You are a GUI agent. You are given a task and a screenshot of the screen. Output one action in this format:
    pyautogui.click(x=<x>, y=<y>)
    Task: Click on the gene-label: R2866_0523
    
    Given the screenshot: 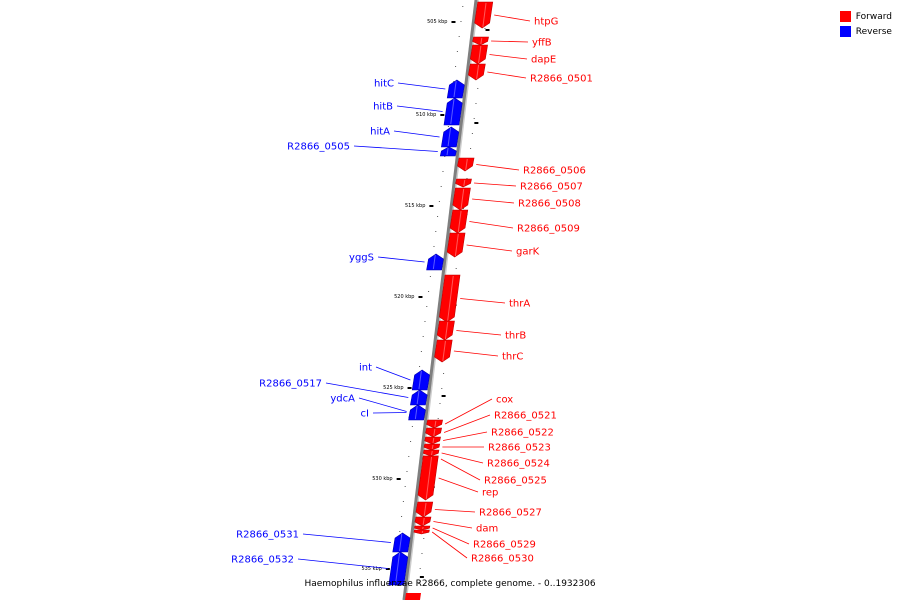 What is the action you would take?
    pyautogui.click(x=519, y=448)
    